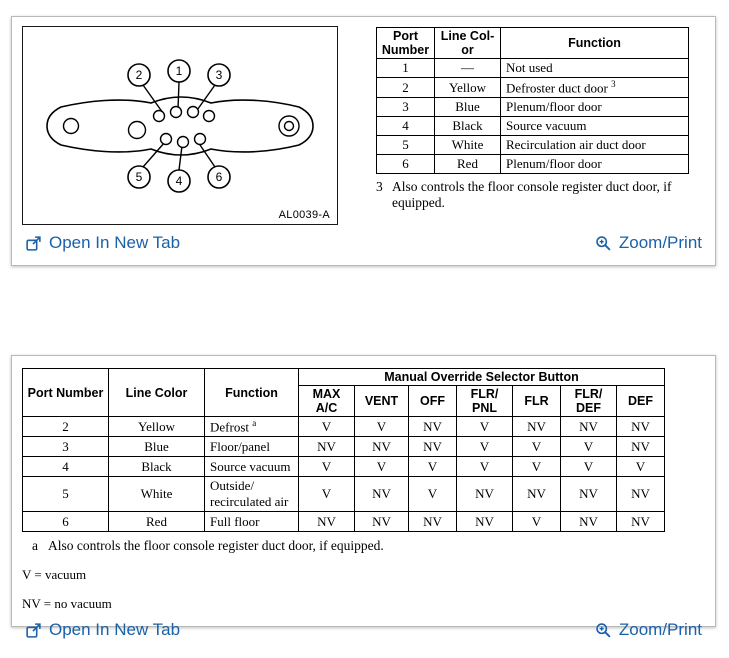  What do you see at coordinates (557, 88) in the screenshot?
I see `function-text: Defroster duct door` at bounding box center [557, 88].